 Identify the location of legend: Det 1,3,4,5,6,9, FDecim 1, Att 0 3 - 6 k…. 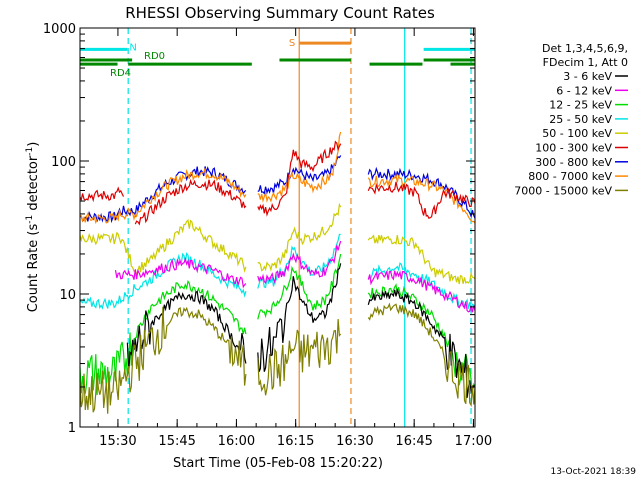
(571, 119).